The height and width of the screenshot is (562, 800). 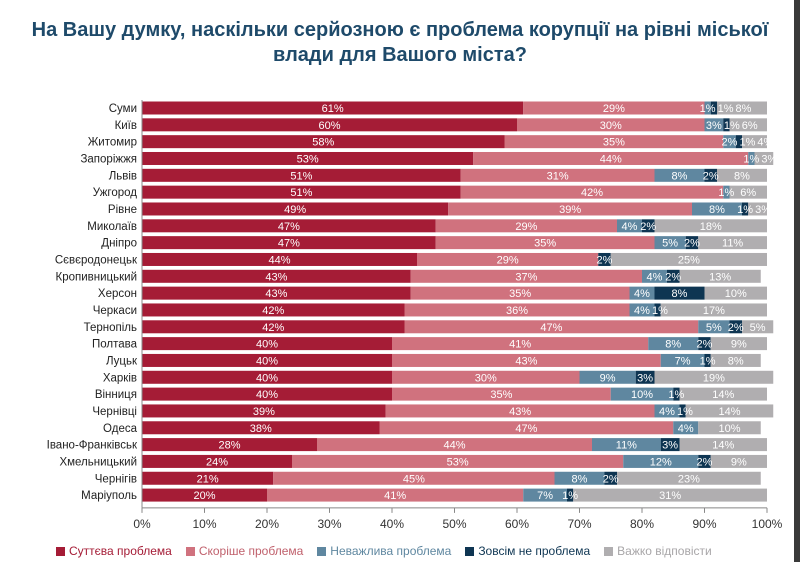 I want to click on legend-item: Зовсім не проблема, so click(x=527, y=551).